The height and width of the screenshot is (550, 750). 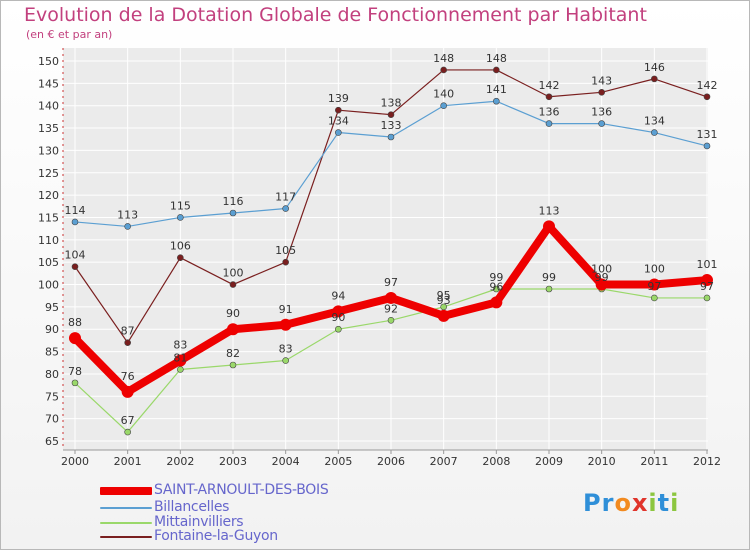 I want to click on data-label: 90, so click(x=338, y=317).